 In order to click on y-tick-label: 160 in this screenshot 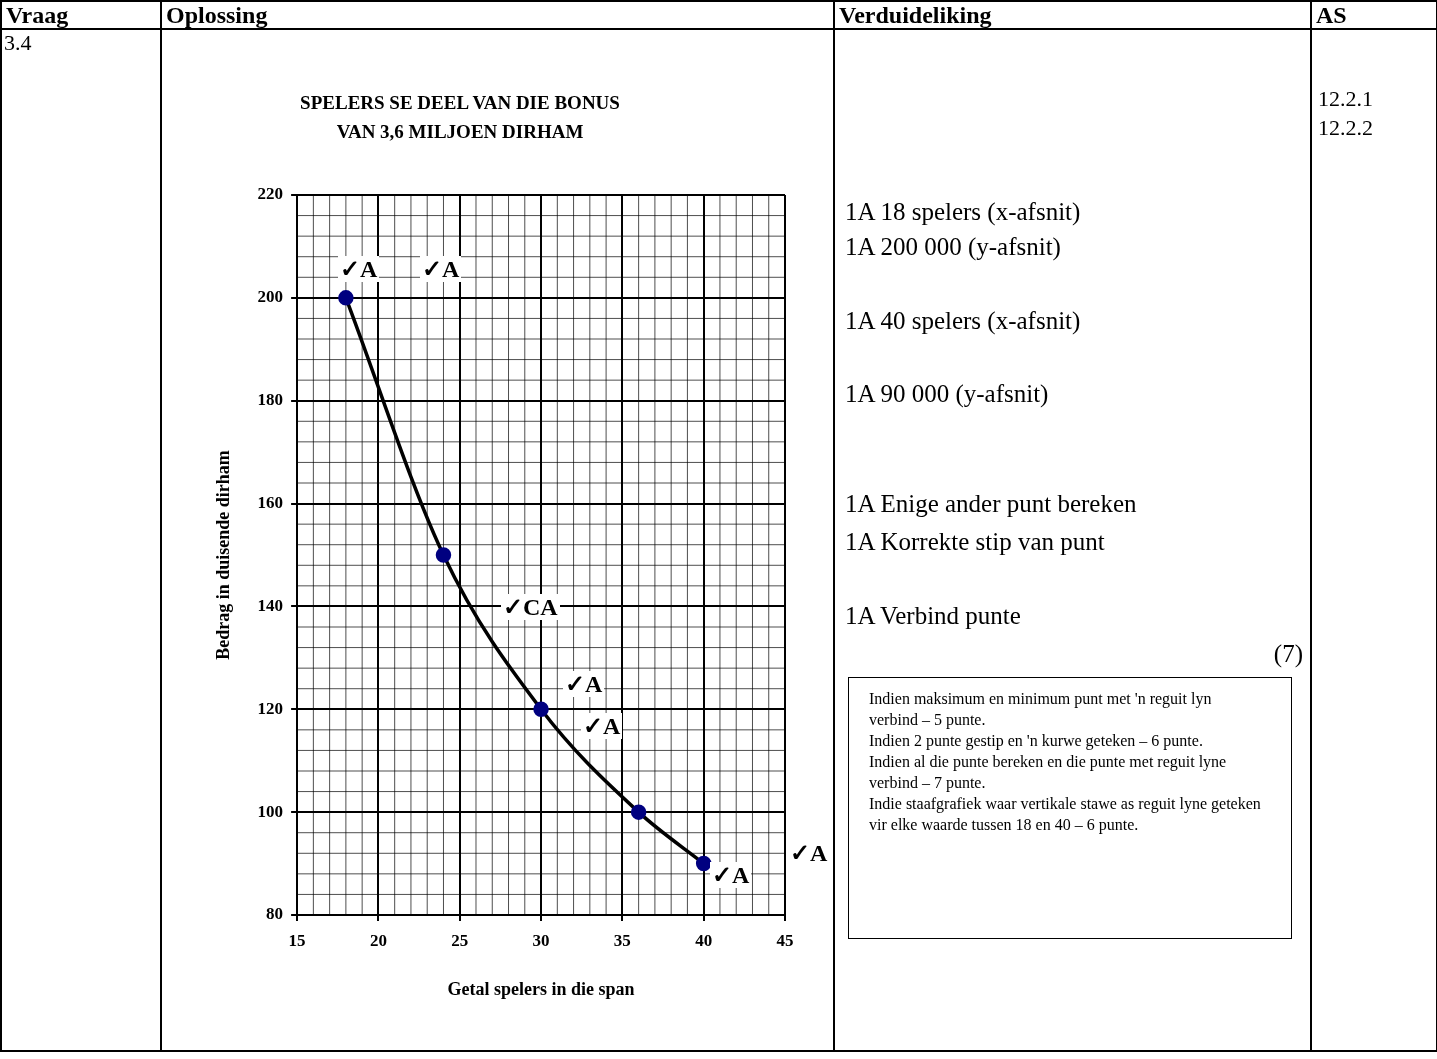, I will do `click(270, 502)`.